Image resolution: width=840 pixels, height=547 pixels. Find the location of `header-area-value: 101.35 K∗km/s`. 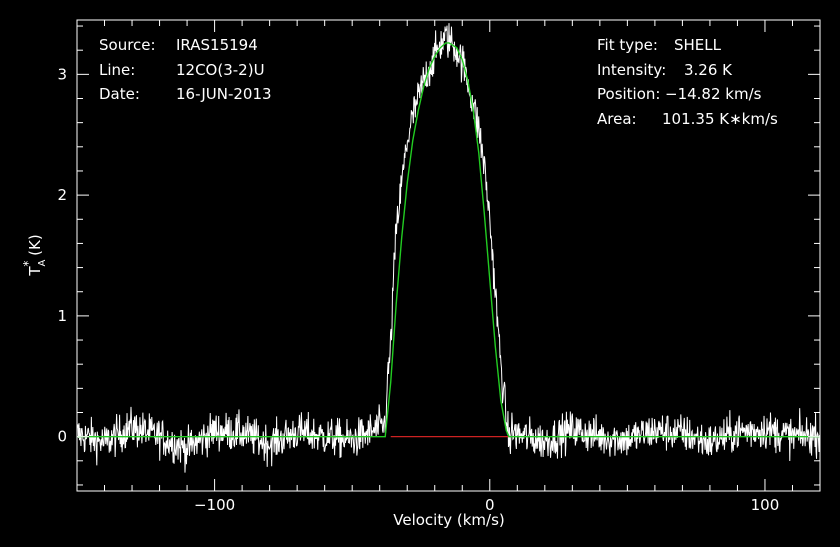

header-area-value: 101.35 K∗km/s is located at coordinates (720, 119).